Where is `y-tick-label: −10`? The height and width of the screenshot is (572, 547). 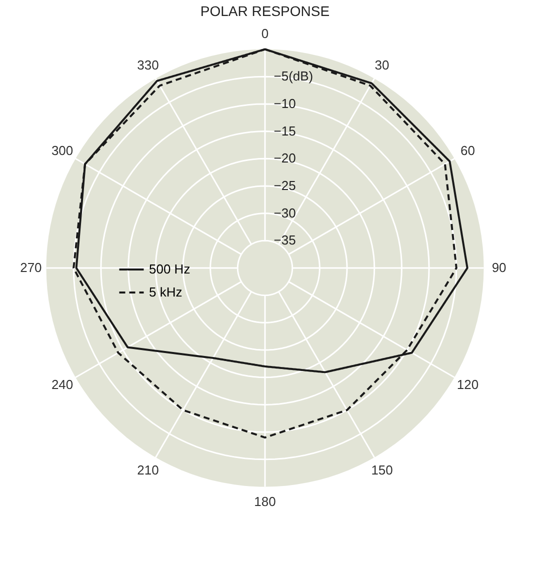
y-tick-label: −10 is located at coordinates (285, 103).